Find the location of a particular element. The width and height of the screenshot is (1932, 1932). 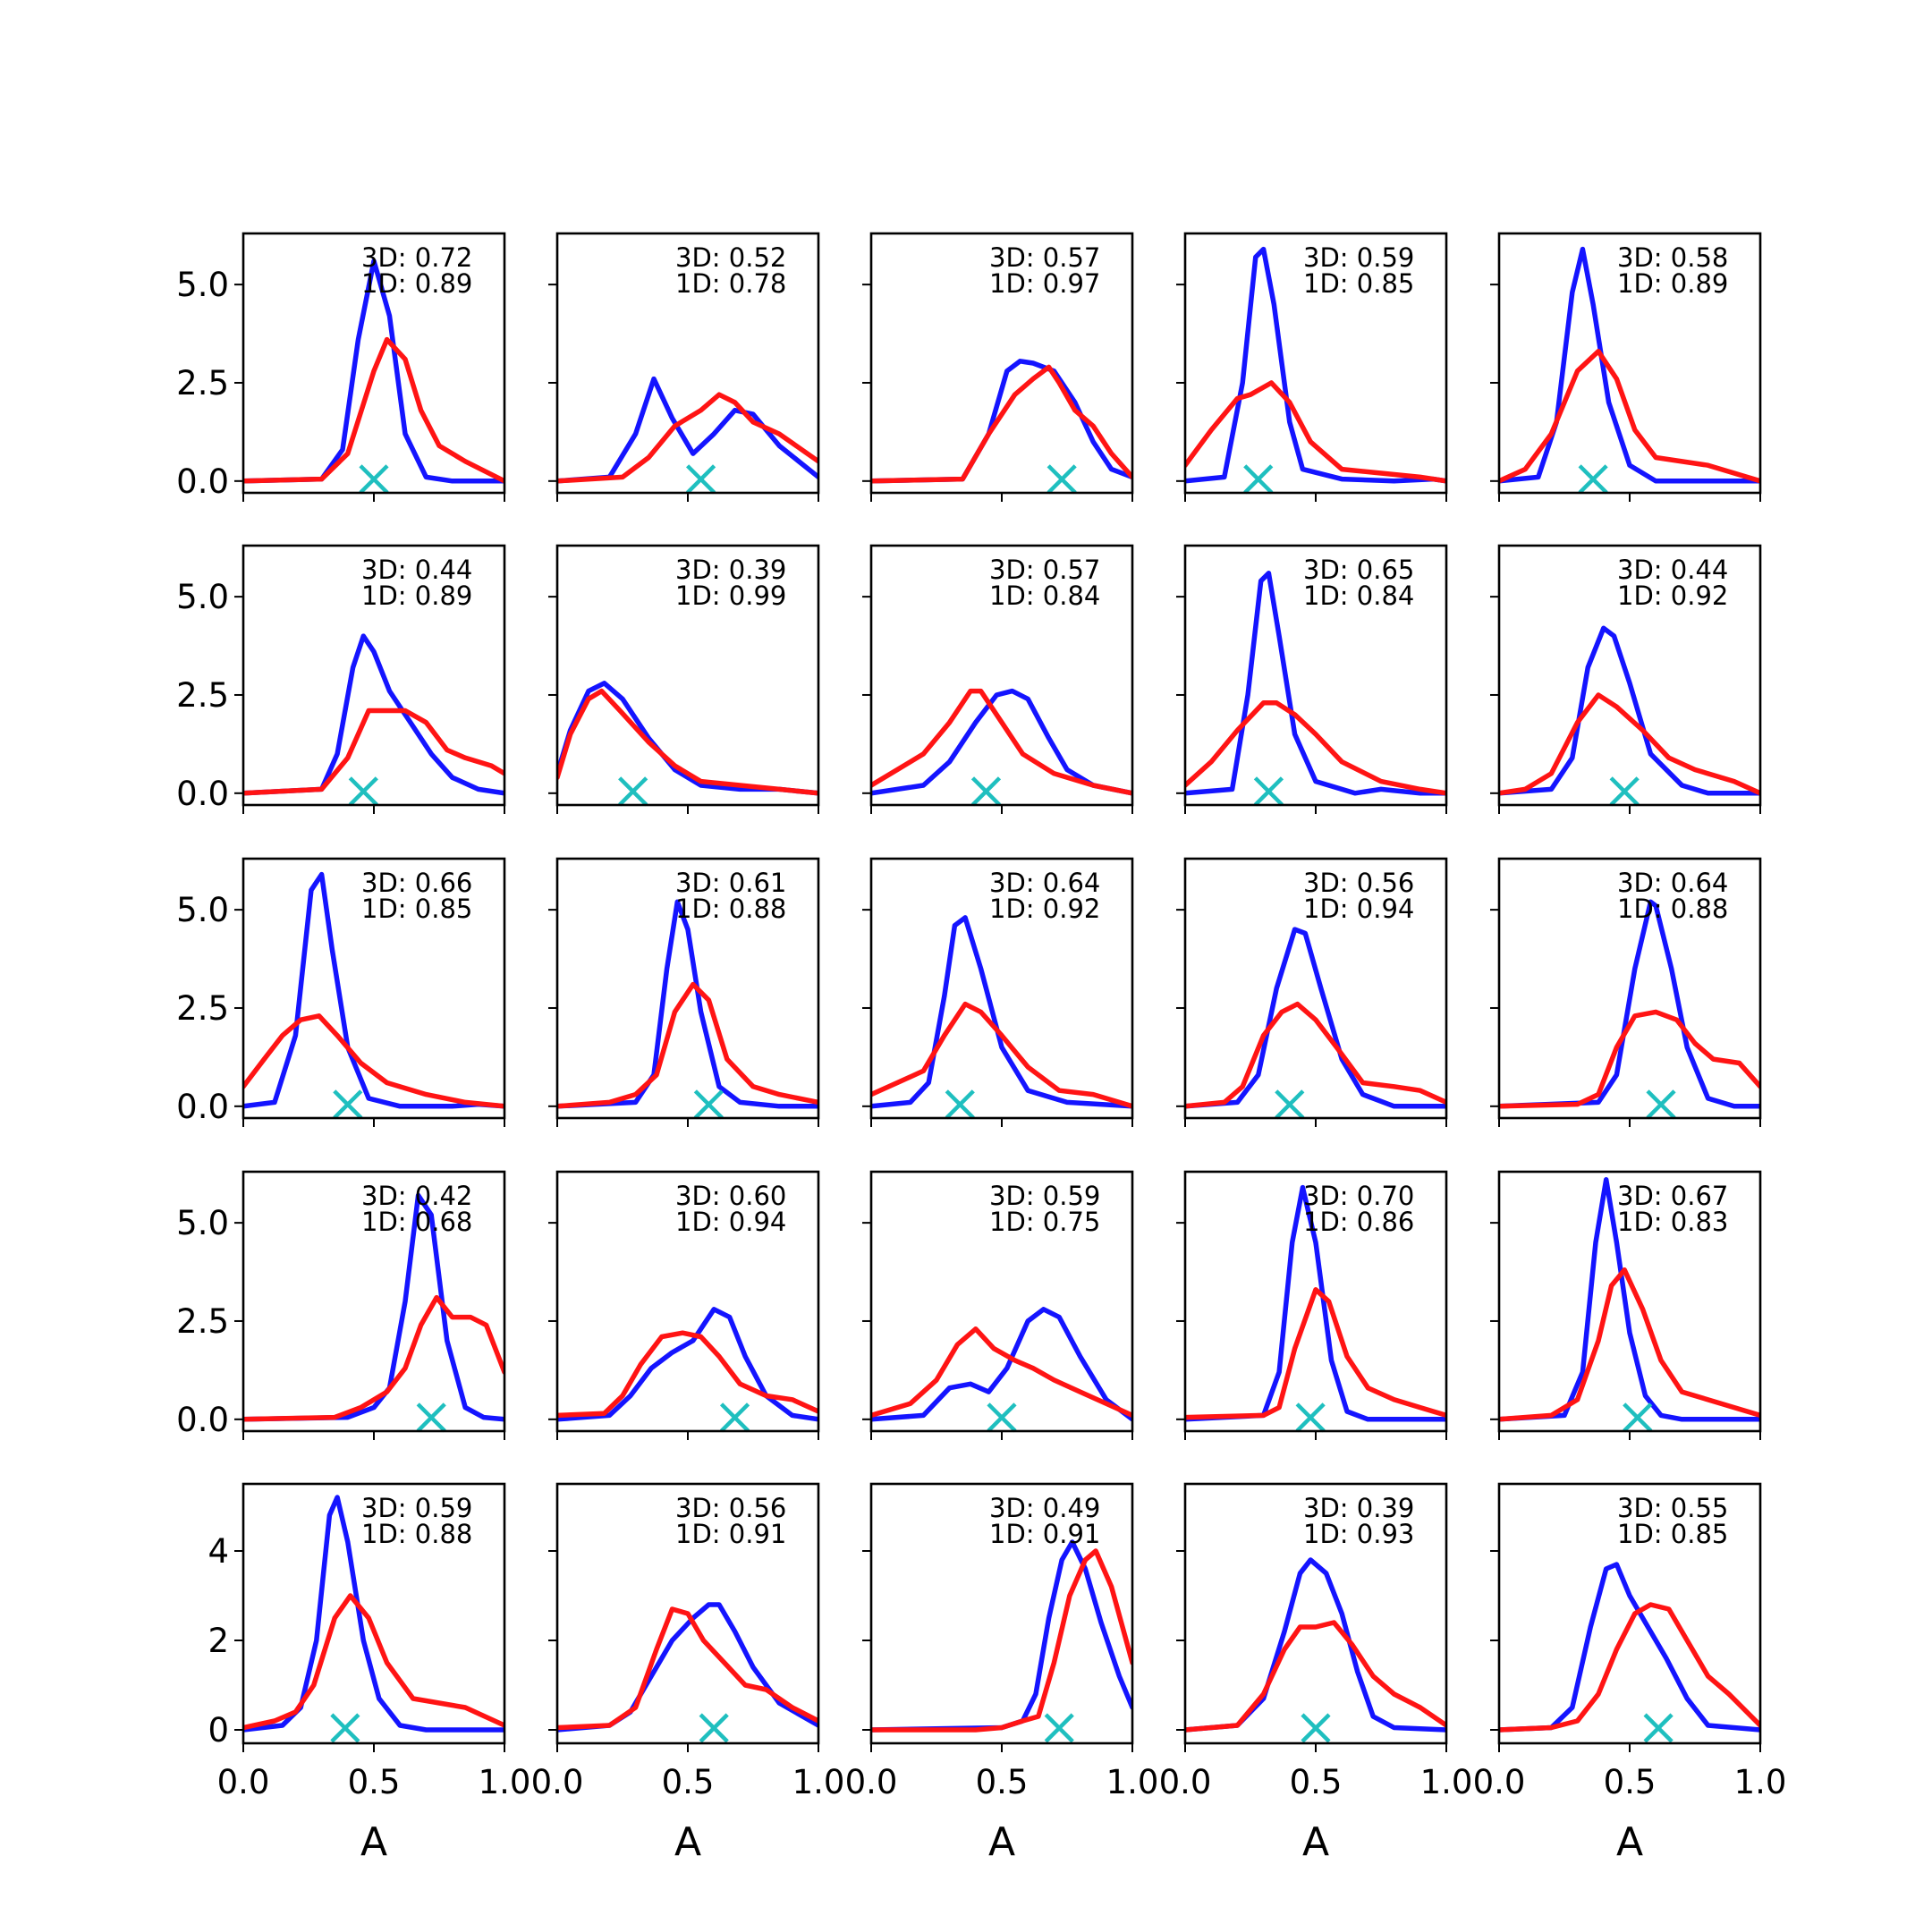

y-tick-label: 4 is located at coordinates (218, 1551).